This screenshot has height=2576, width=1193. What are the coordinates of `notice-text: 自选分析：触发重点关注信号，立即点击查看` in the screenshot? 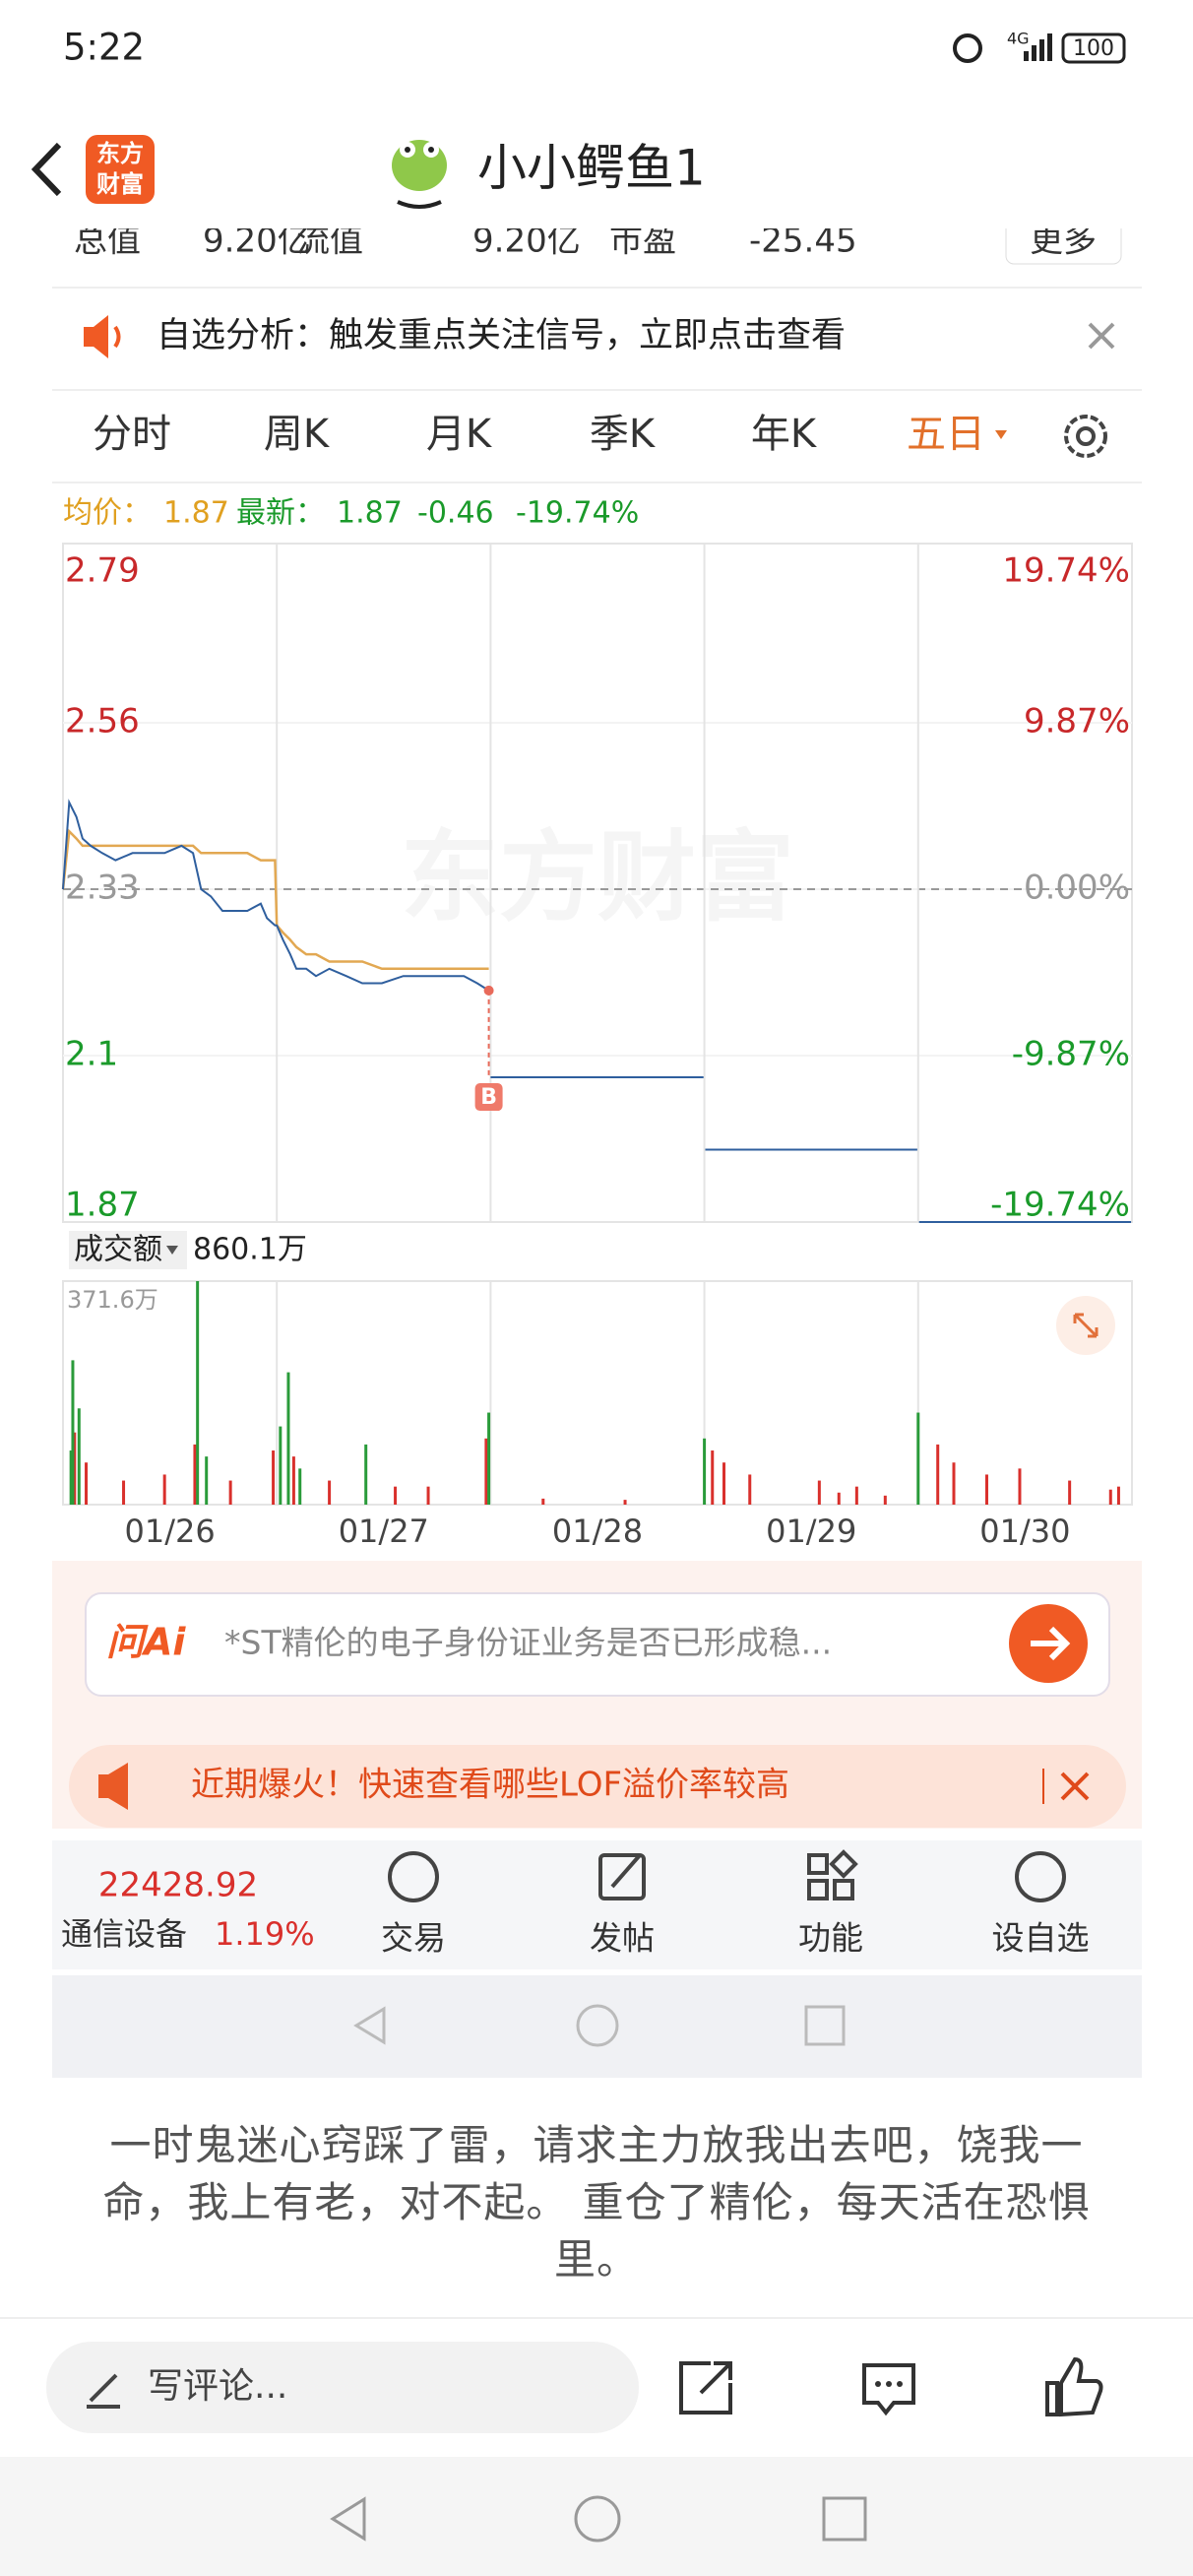 It's located at (501, 335).